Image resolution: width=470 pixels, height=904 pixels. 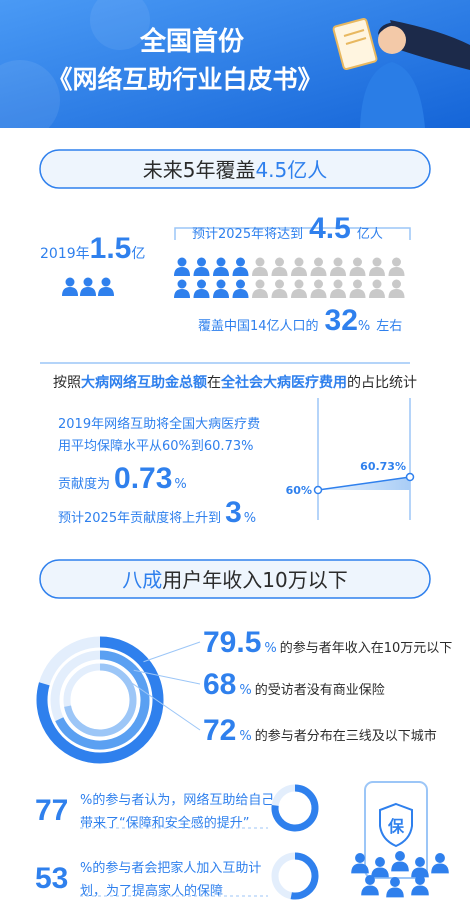 I want to click on heading-plain: 未来5年覆盖, so click(x=199, y=170).